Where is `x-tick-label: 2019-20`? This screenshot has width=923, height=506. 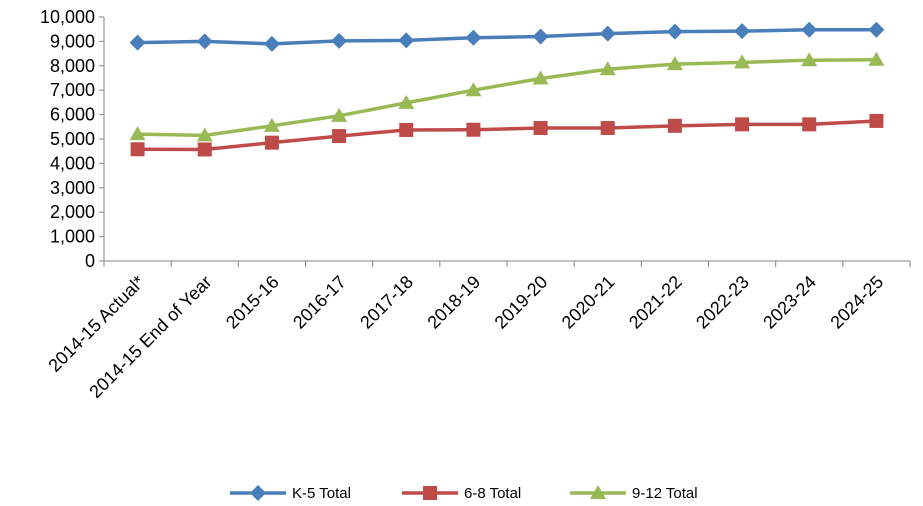 x-tick-label: 2019-20 is located at coordinates (521, 302).